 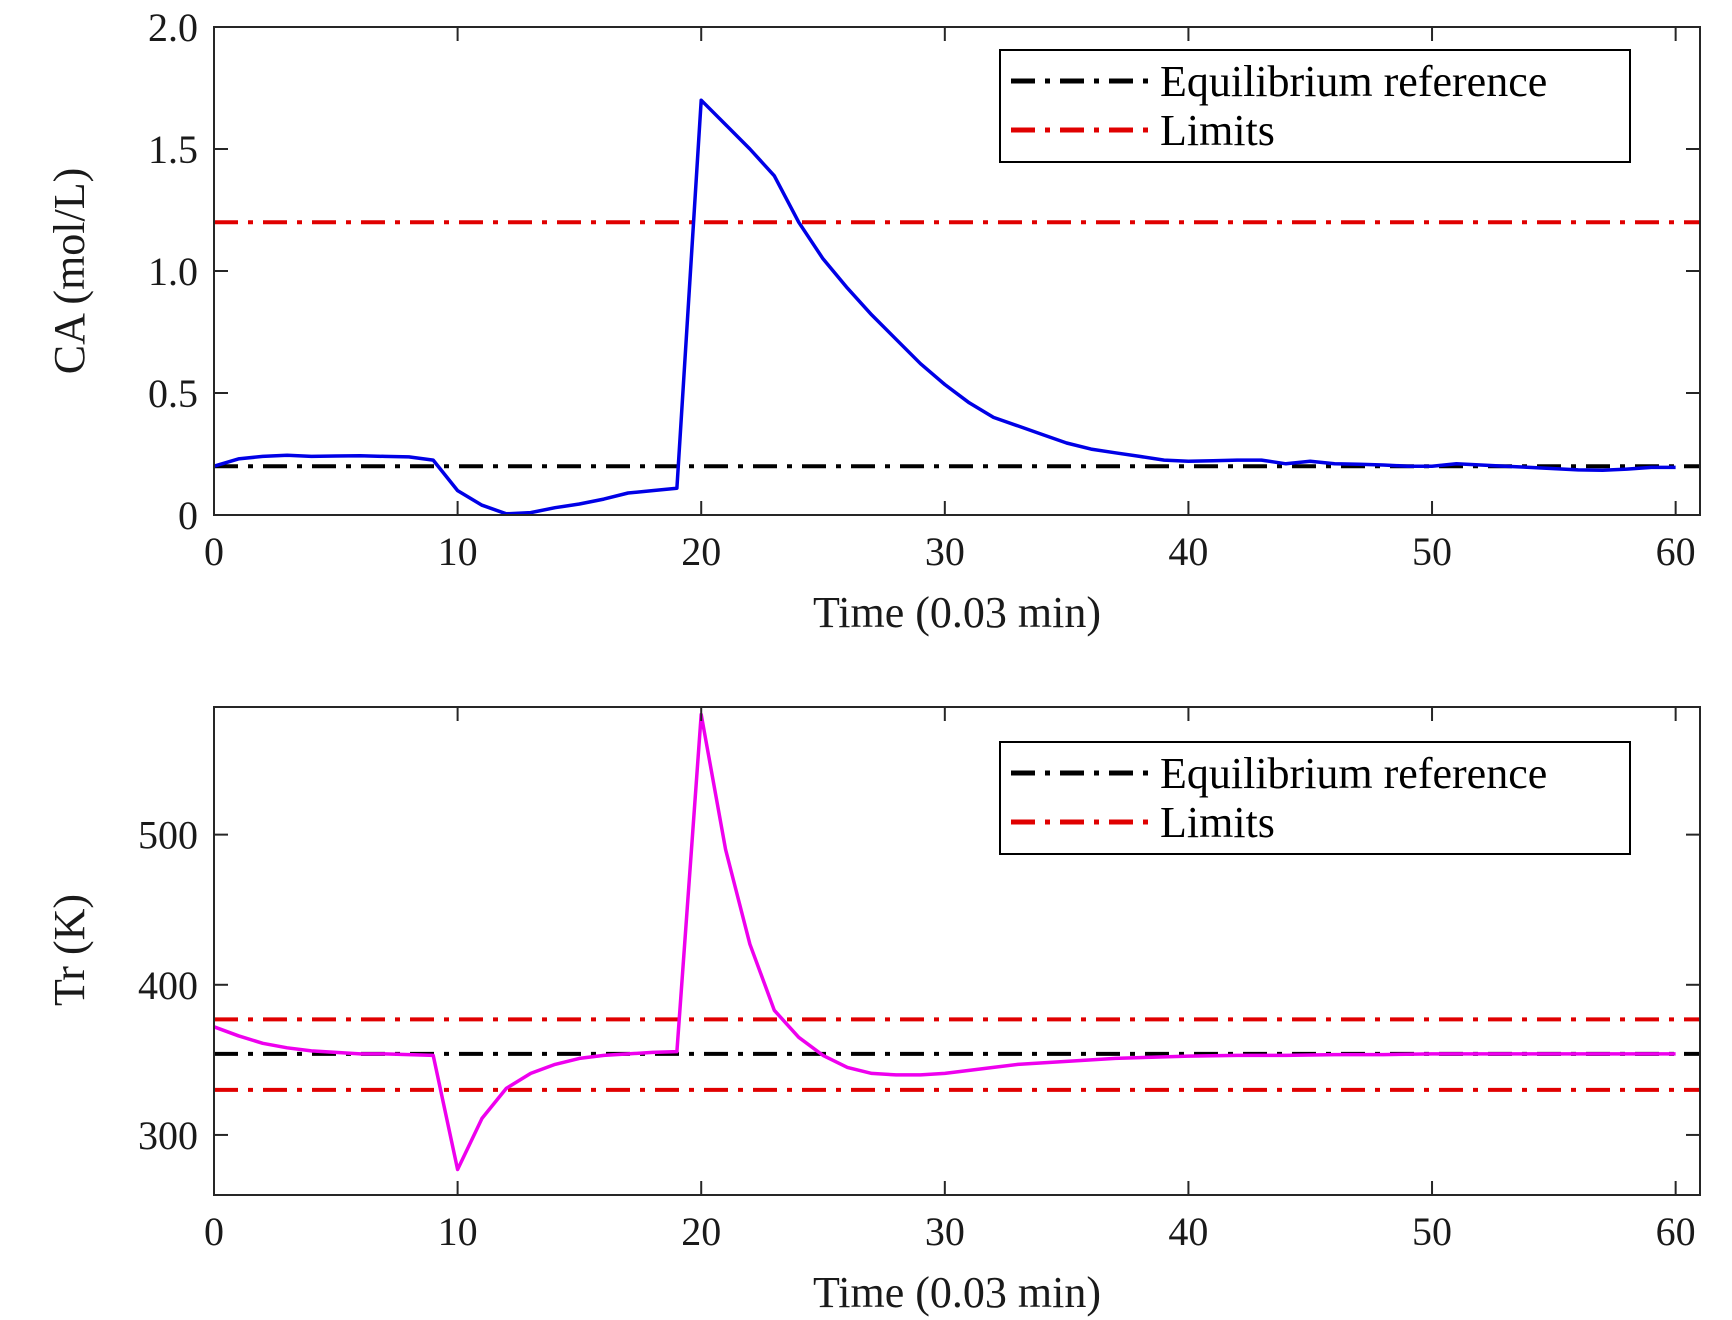 What do you see at coordinates (69, 271) in the screenshot?
I see `y-axis-label-ca: CA (mol/L)` at bounding box center [69, 271].